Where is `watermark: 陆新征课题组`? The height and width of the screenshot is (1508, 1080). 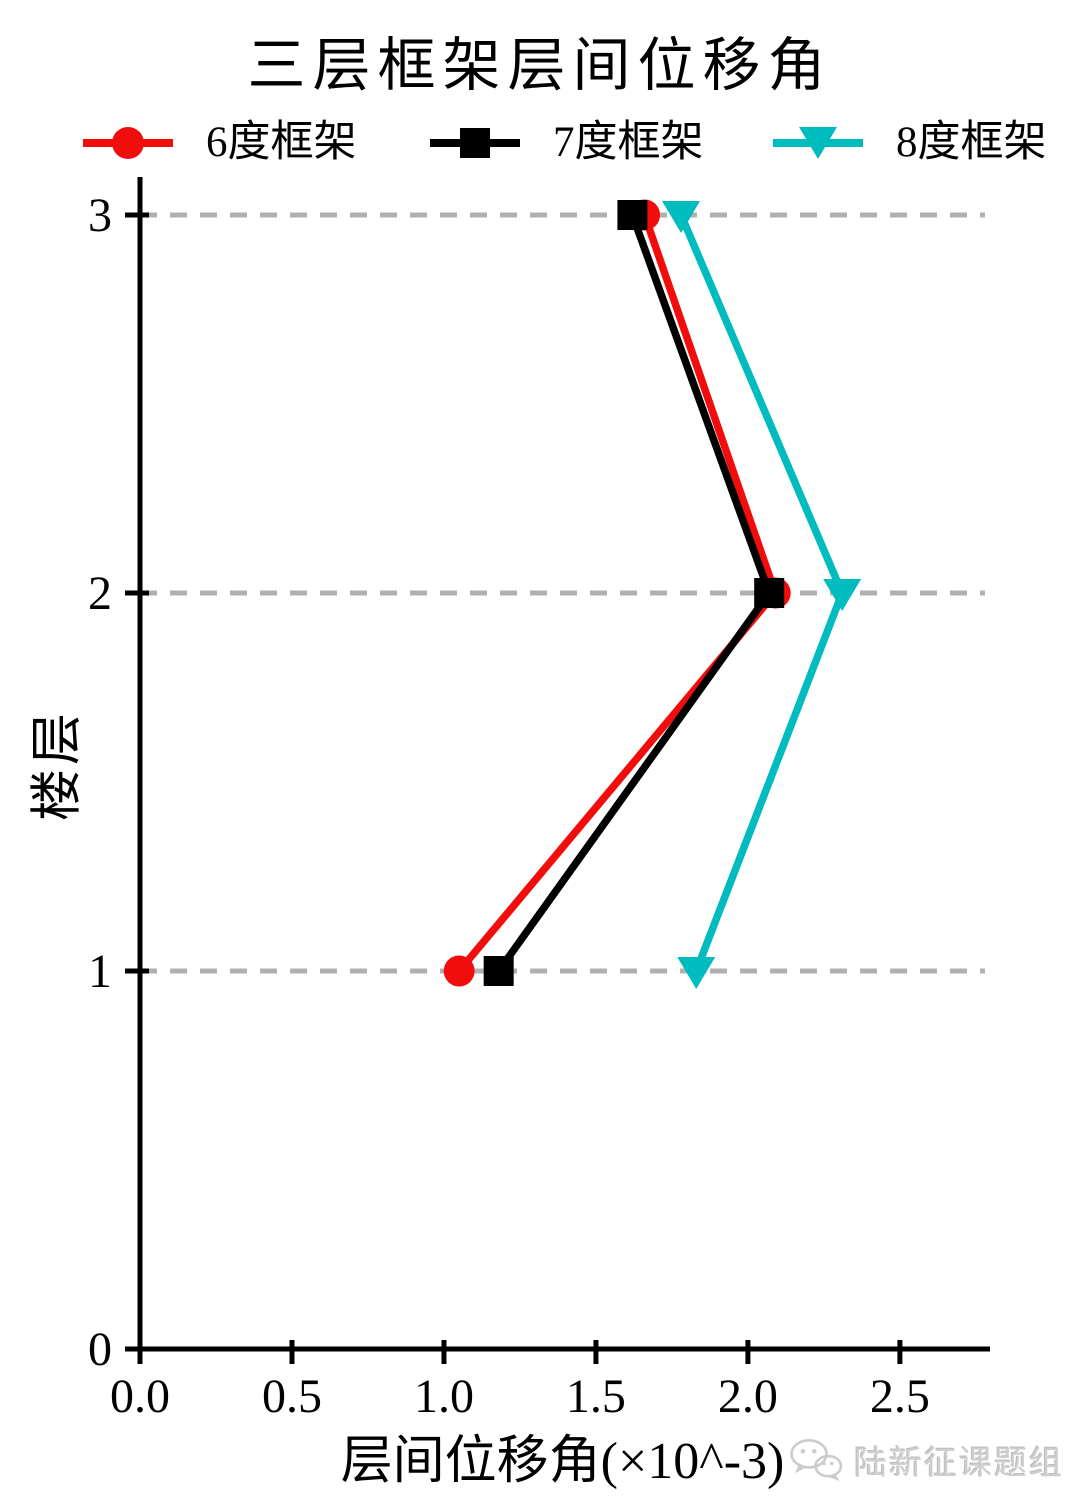
watermark: 陆新征课题组 is located at coordinates (926, 1460).